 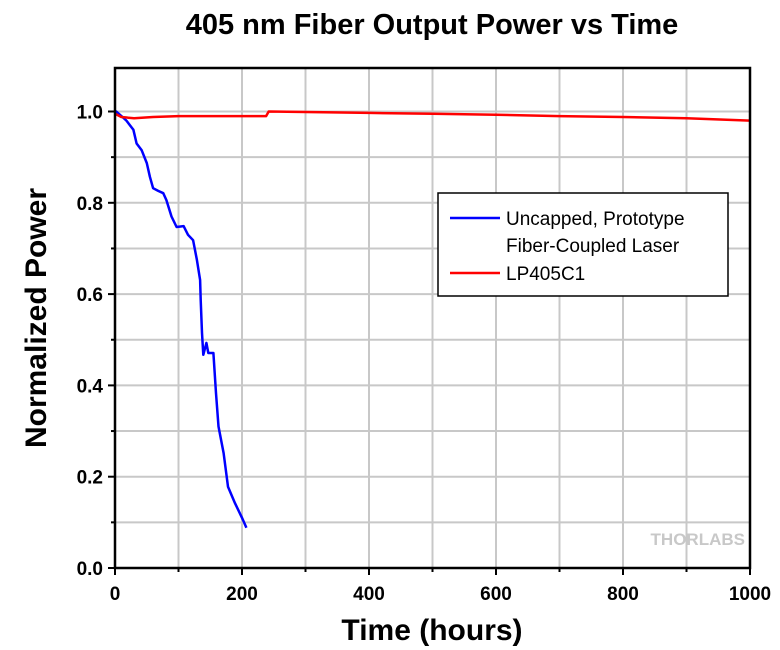 What do you see at coordinates (593, 246) in the screenshot?
I see `legend-label-uncapped-line2: Fiber-Coupled Laser` at bounding box center [593, 246].